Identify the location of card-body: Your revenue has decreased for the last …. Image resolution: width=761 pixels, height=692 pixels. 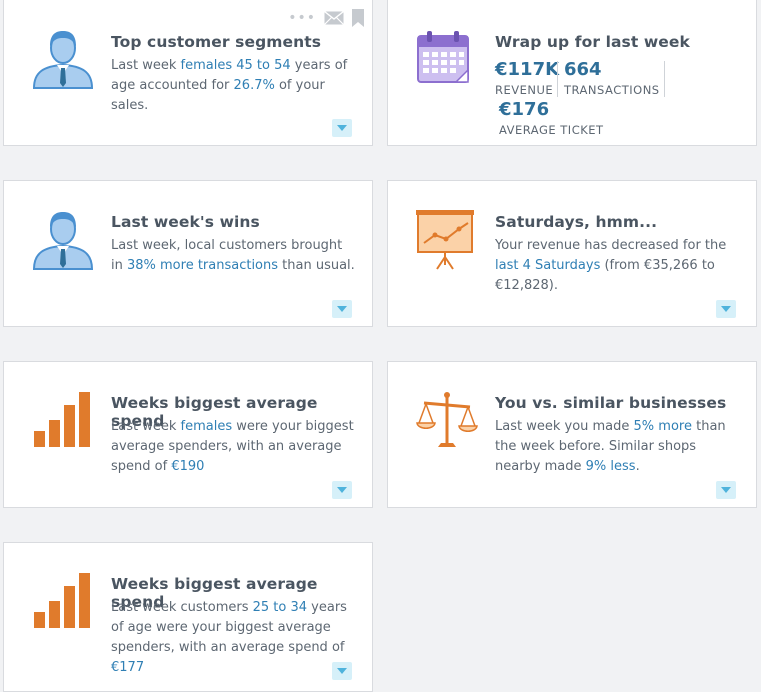
(618, 266).